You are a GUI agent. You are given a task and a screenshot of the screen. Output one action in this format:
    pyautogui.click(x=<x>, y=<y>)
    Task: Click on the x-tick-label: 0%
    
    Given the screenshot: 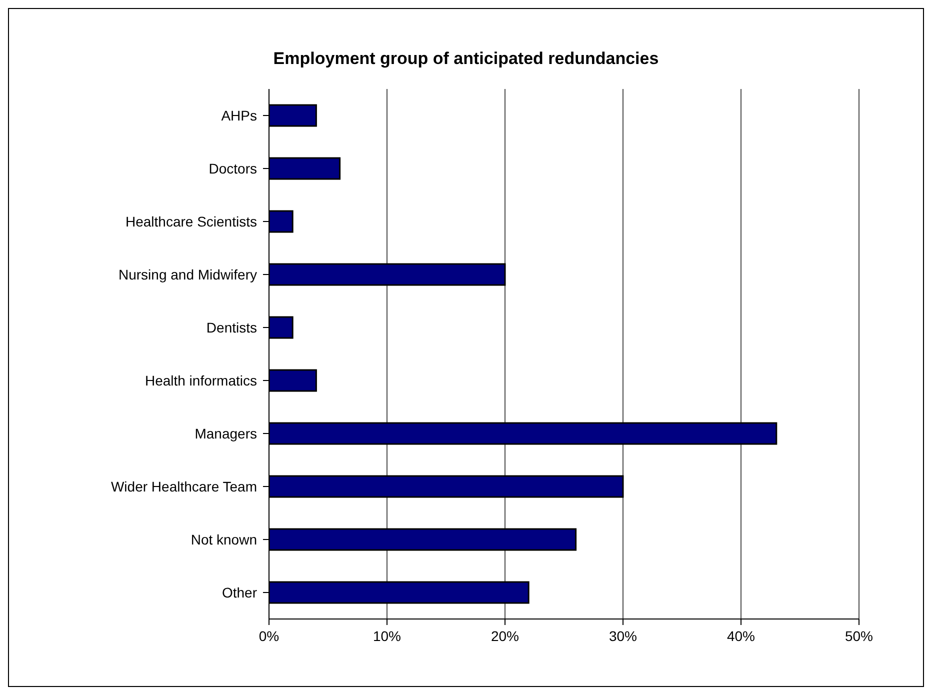 What is the action you would take?
    pyautogui.click(x=269, y=636)
    